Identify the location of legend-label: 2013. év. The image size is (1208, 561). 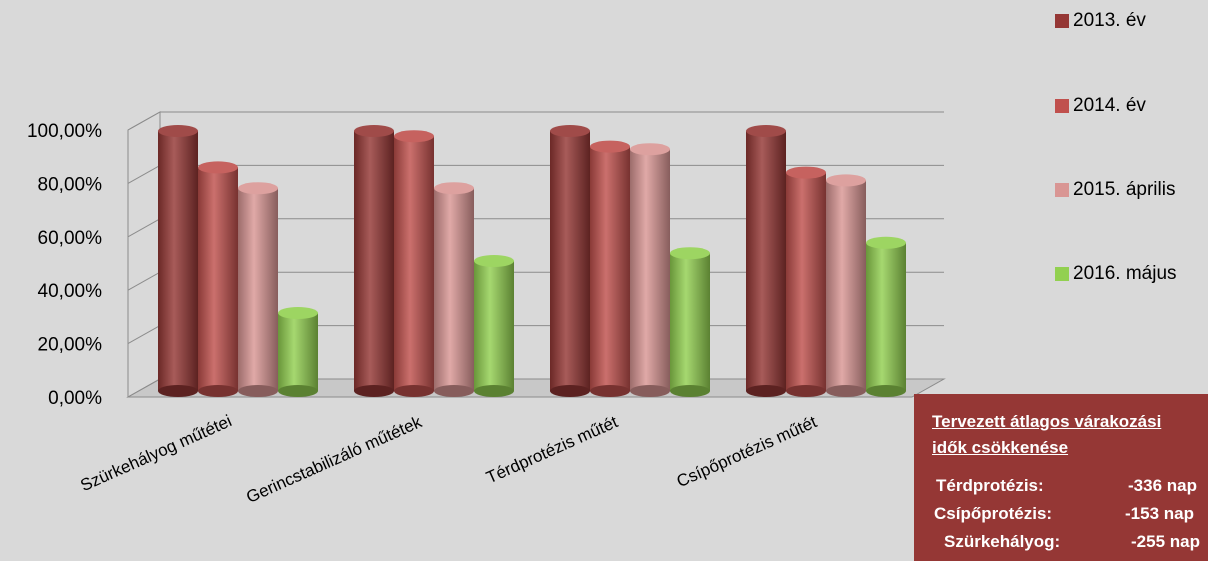
(1109, 20).